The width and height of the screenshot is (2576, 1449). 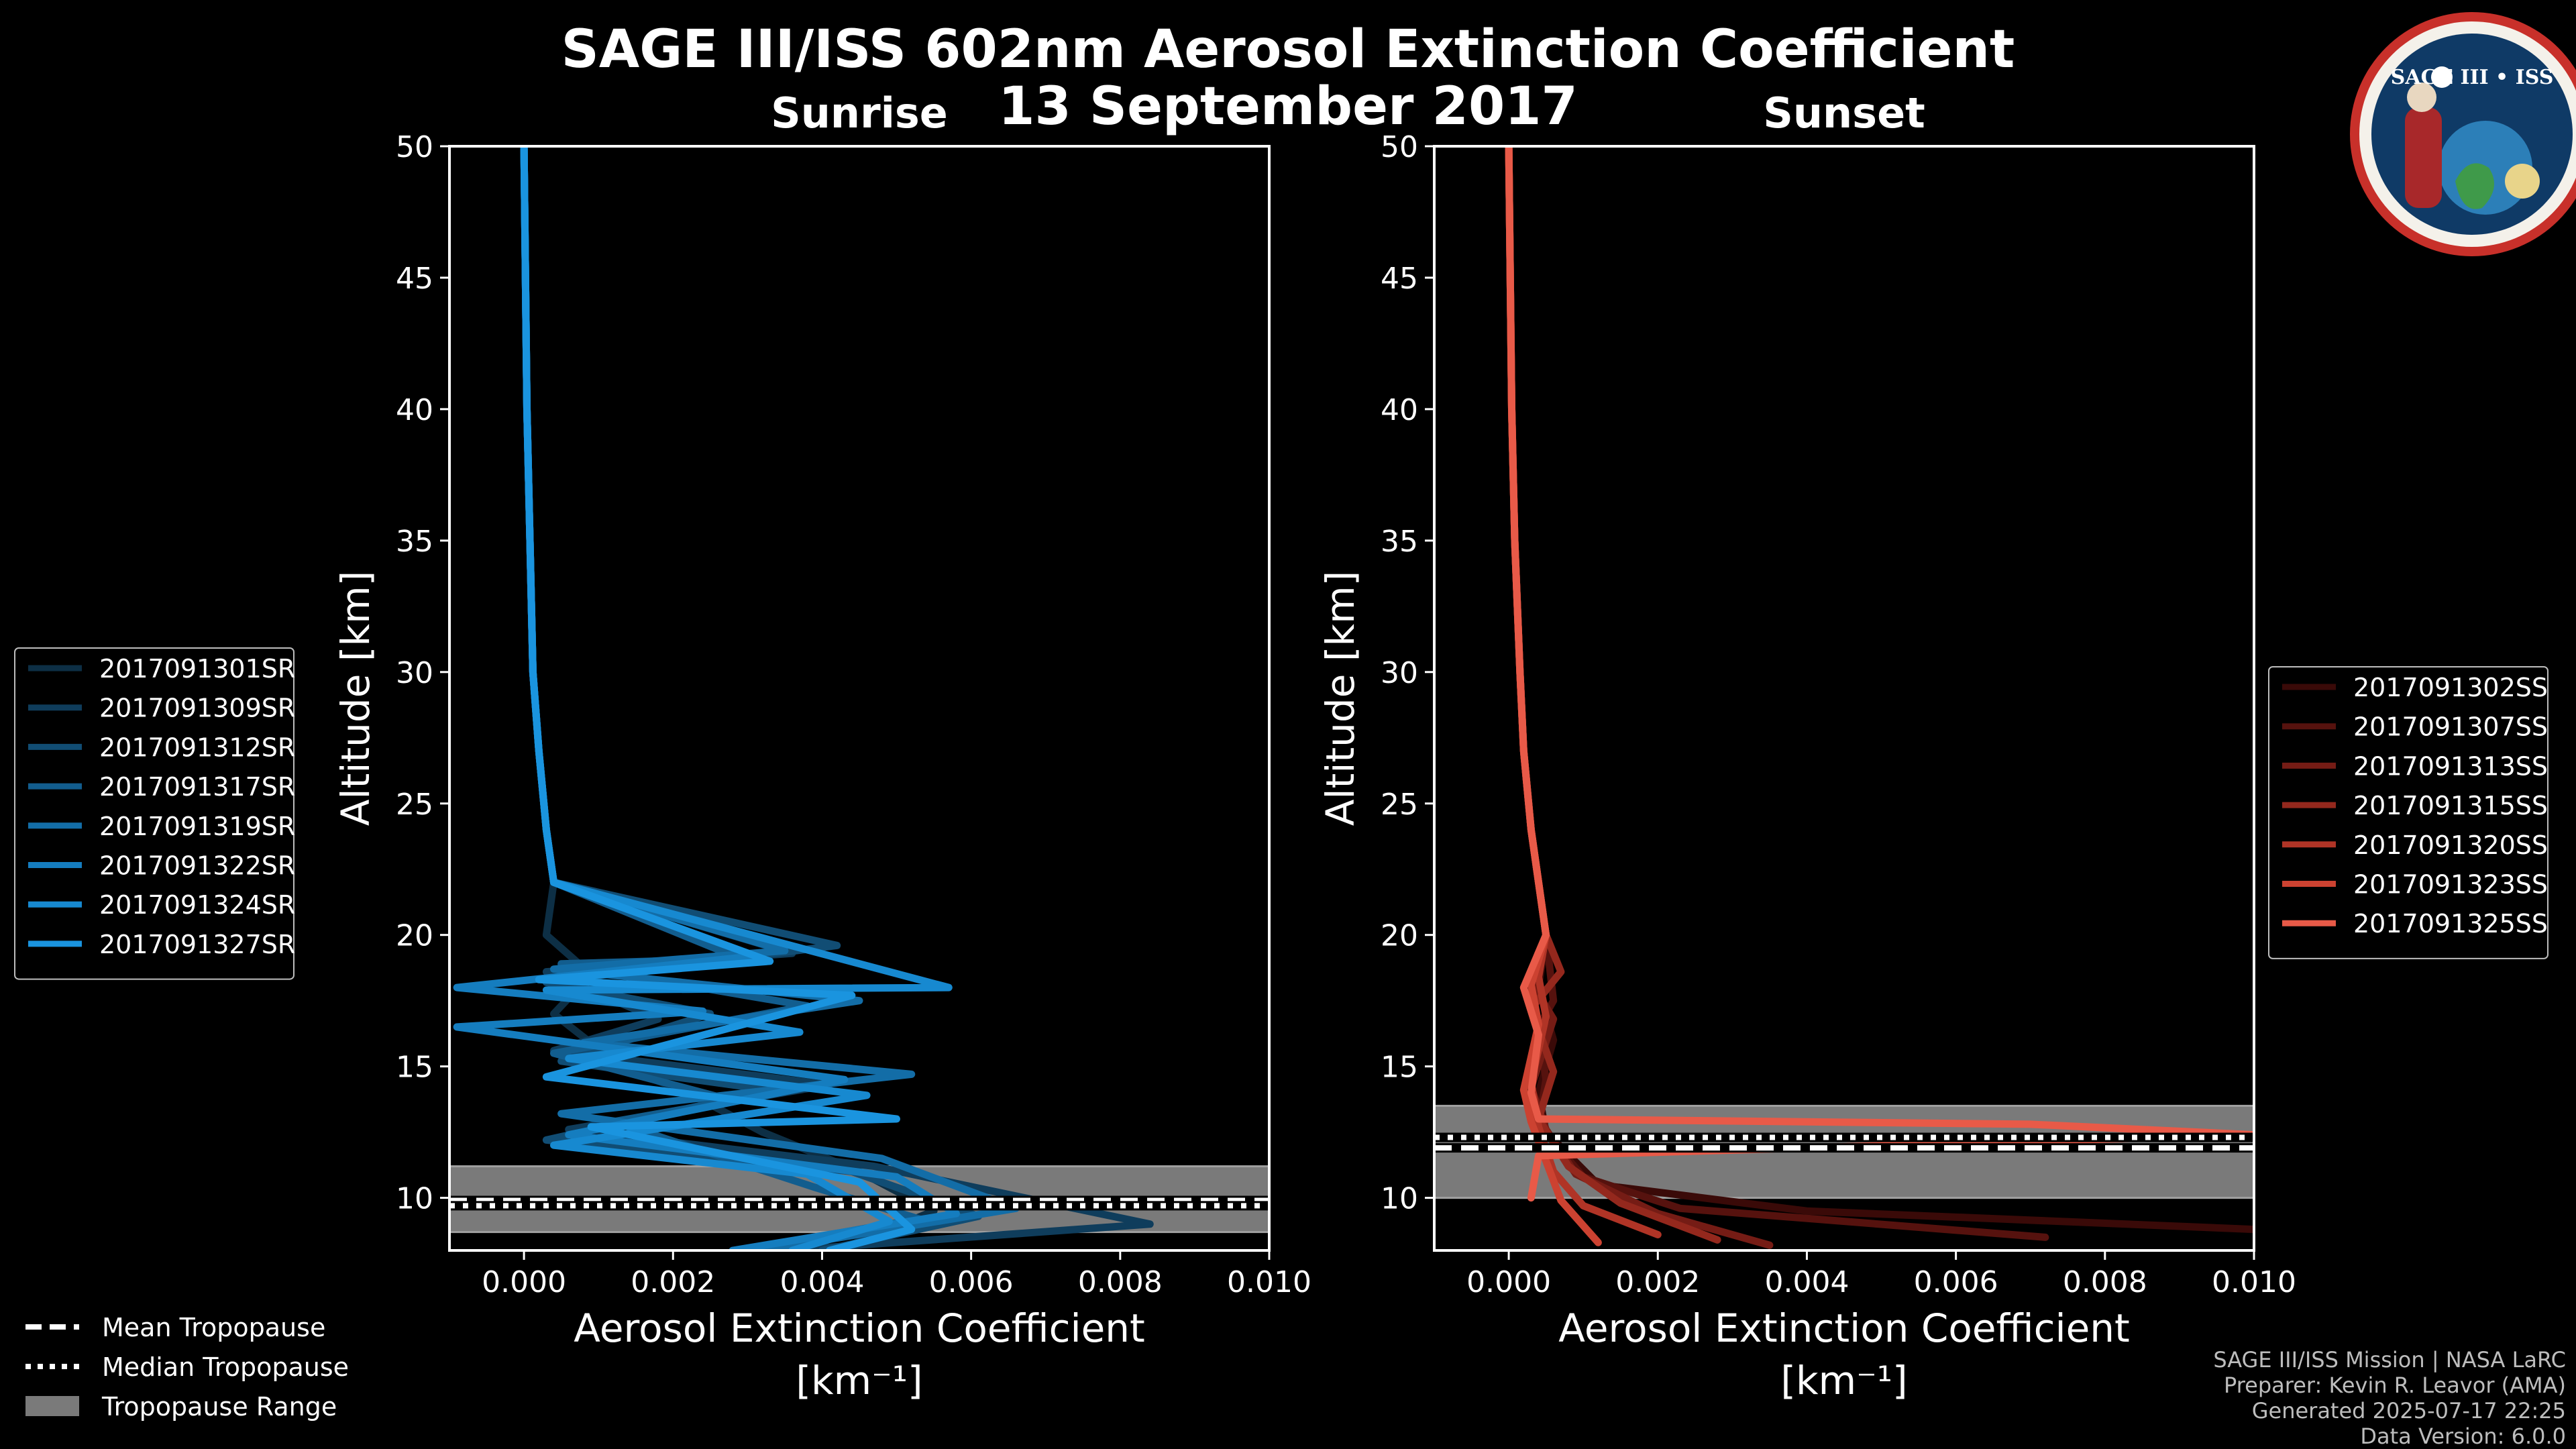 I want to click on legend-label: 2017091324SR, so click(x=197, y=905).